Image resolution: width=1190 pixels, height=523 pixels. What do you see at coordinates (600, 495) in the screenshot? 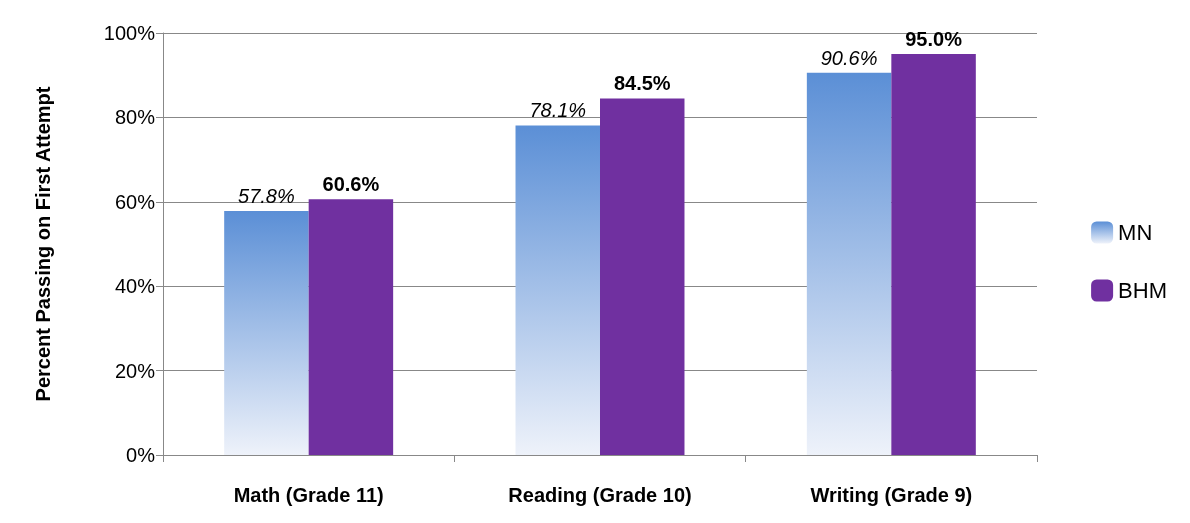
I see `x-tick-label: Reading (Grade 10)` at bounding box center [600, 495].